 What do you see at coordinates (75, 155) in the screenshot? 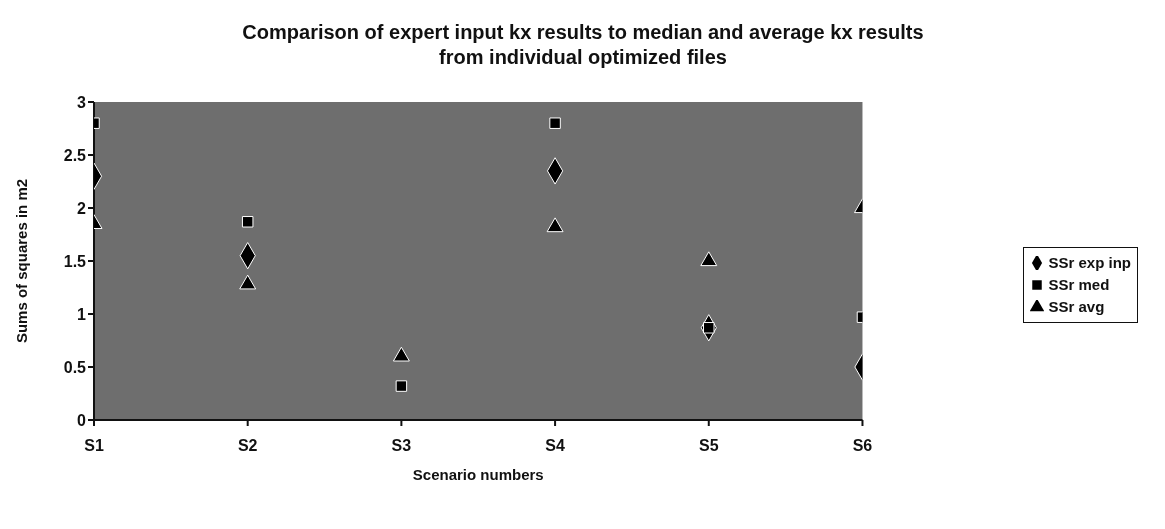
I see `y-tick-label: 2.5` at bounding box center [75, 155].